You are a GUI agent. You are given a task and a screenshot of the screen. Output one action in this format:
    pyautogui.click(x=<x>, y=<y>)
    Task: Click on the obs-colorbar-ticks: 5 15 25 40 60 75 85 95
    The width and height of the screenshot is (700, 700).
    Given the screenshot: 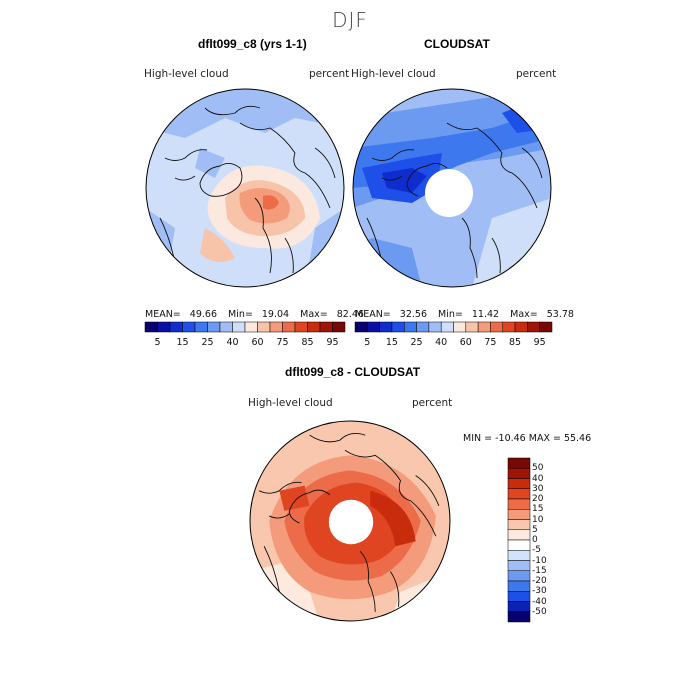 What is the action you would take?
    pyautogui.click(x=453, y=344)
    